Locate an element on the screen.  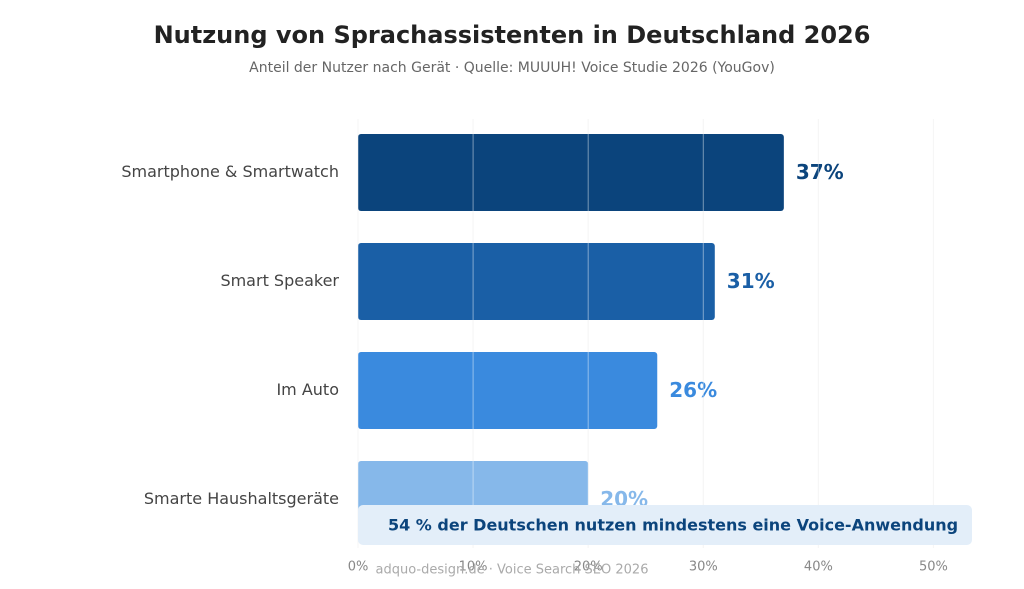
value-label: 31% is located at coordinates (751, 281).